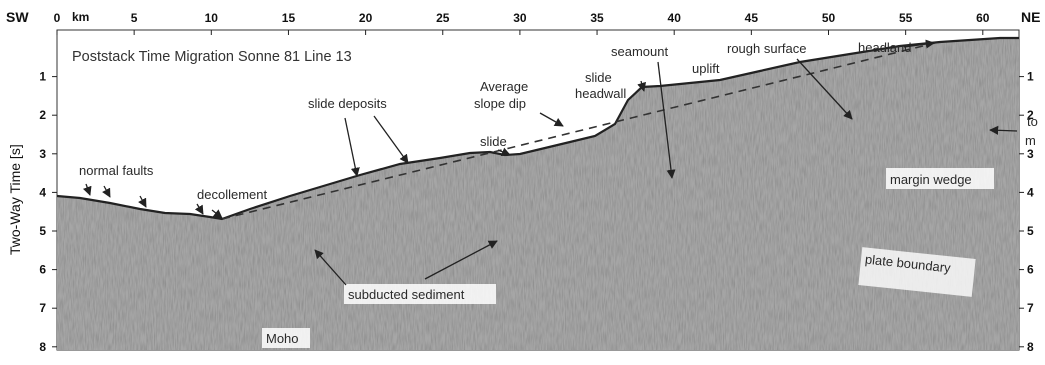 The height and width of the screenshot is (365, 1045). What do you see at coordinates (643, 111) in the screenshot?
I see `annotation-seamount: seamount` at bounding box center [643, 111].